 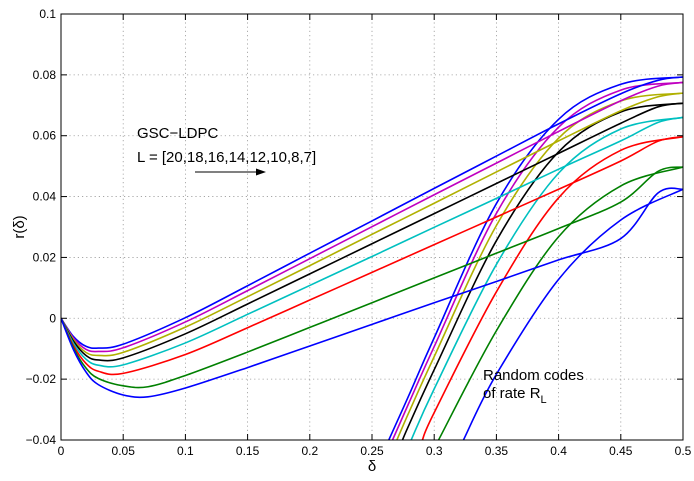 I want to click on random-codes-line1: Random codes, so click(x=533, y=375).